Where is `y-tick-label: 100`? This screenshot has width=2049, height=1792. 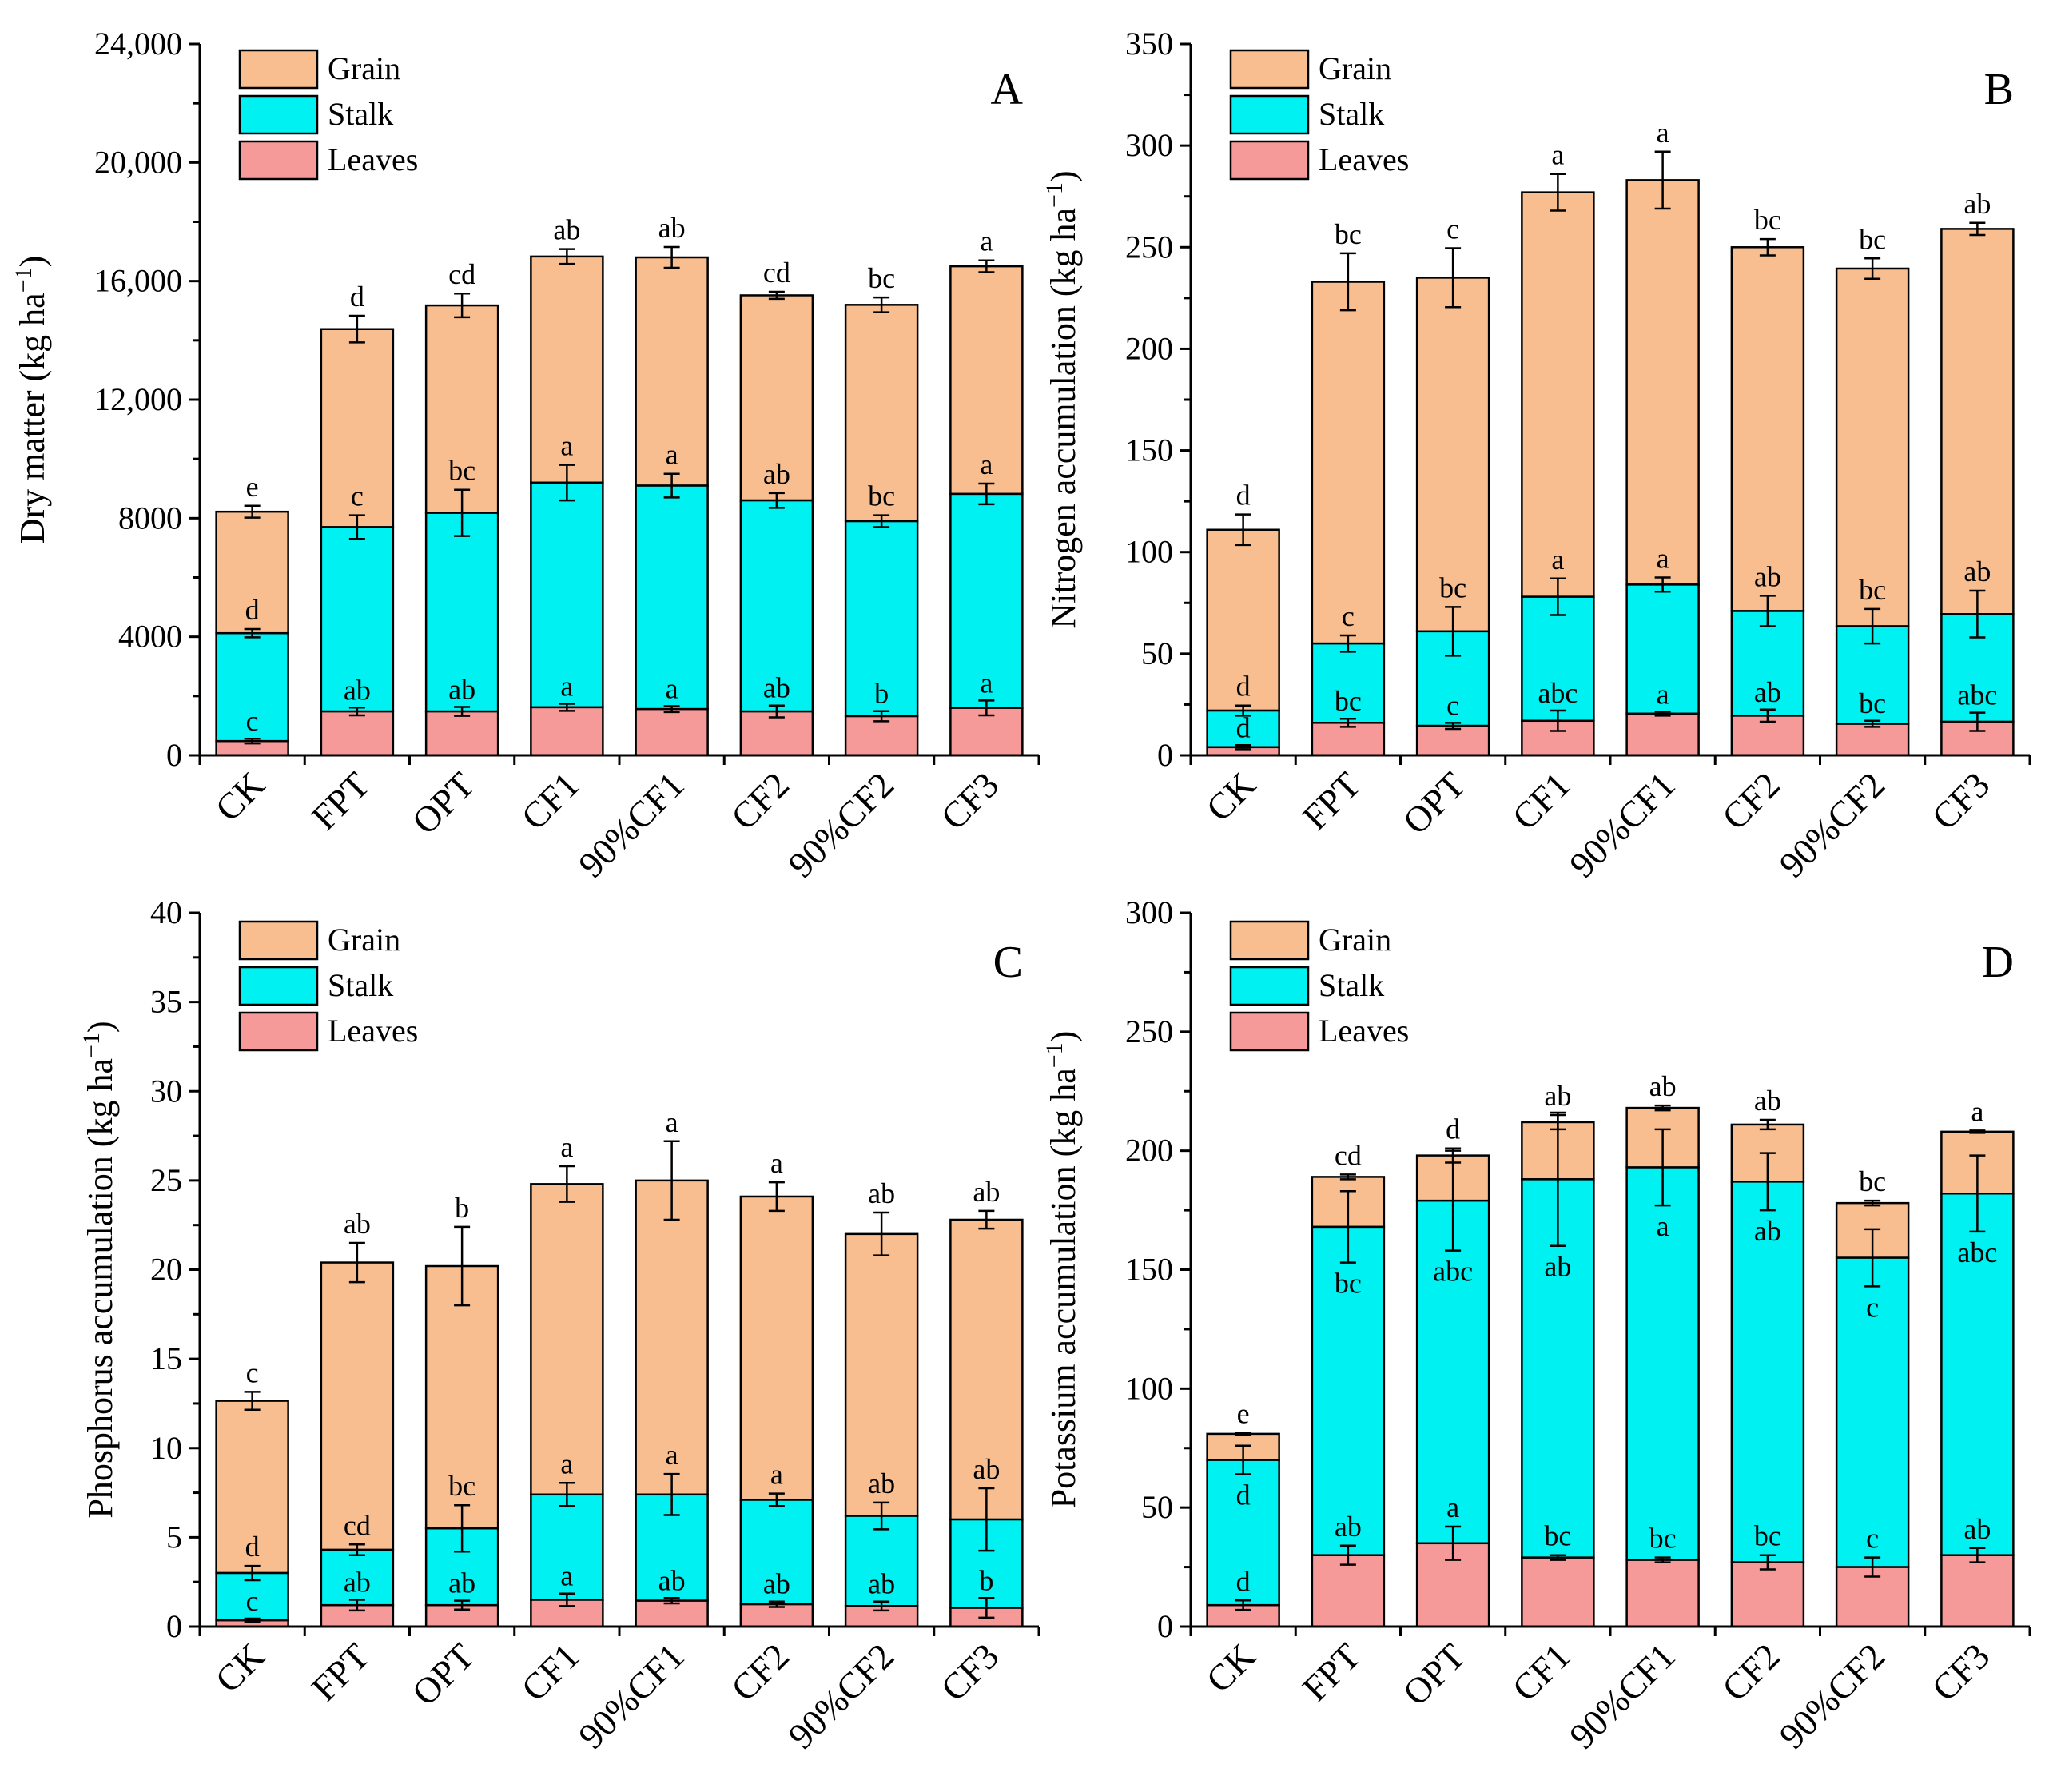 y-tick-label: 100 is located at coordinates (1149, 552).